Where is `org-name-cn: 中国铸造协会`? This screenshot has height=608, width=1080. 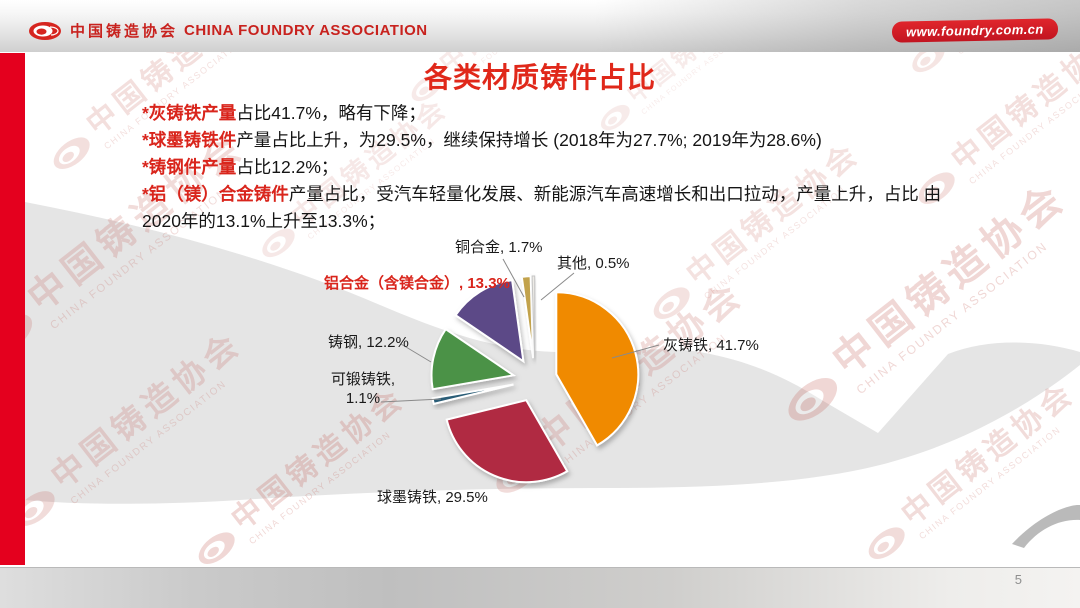 org-name-cn: 中国铸造协会 is located at coordinates (124, 31).